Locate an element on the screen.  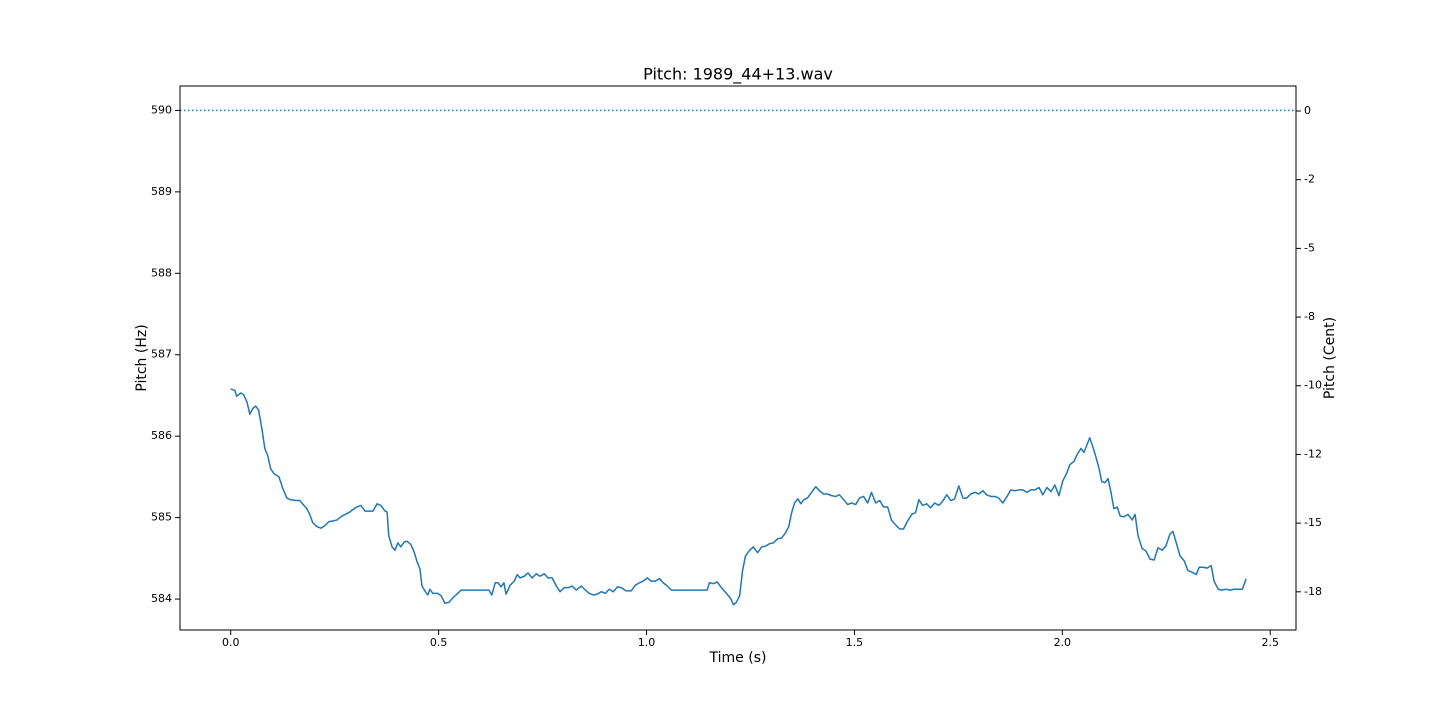
x-tick-label: 1.5 is located at coordinates (855, 642).